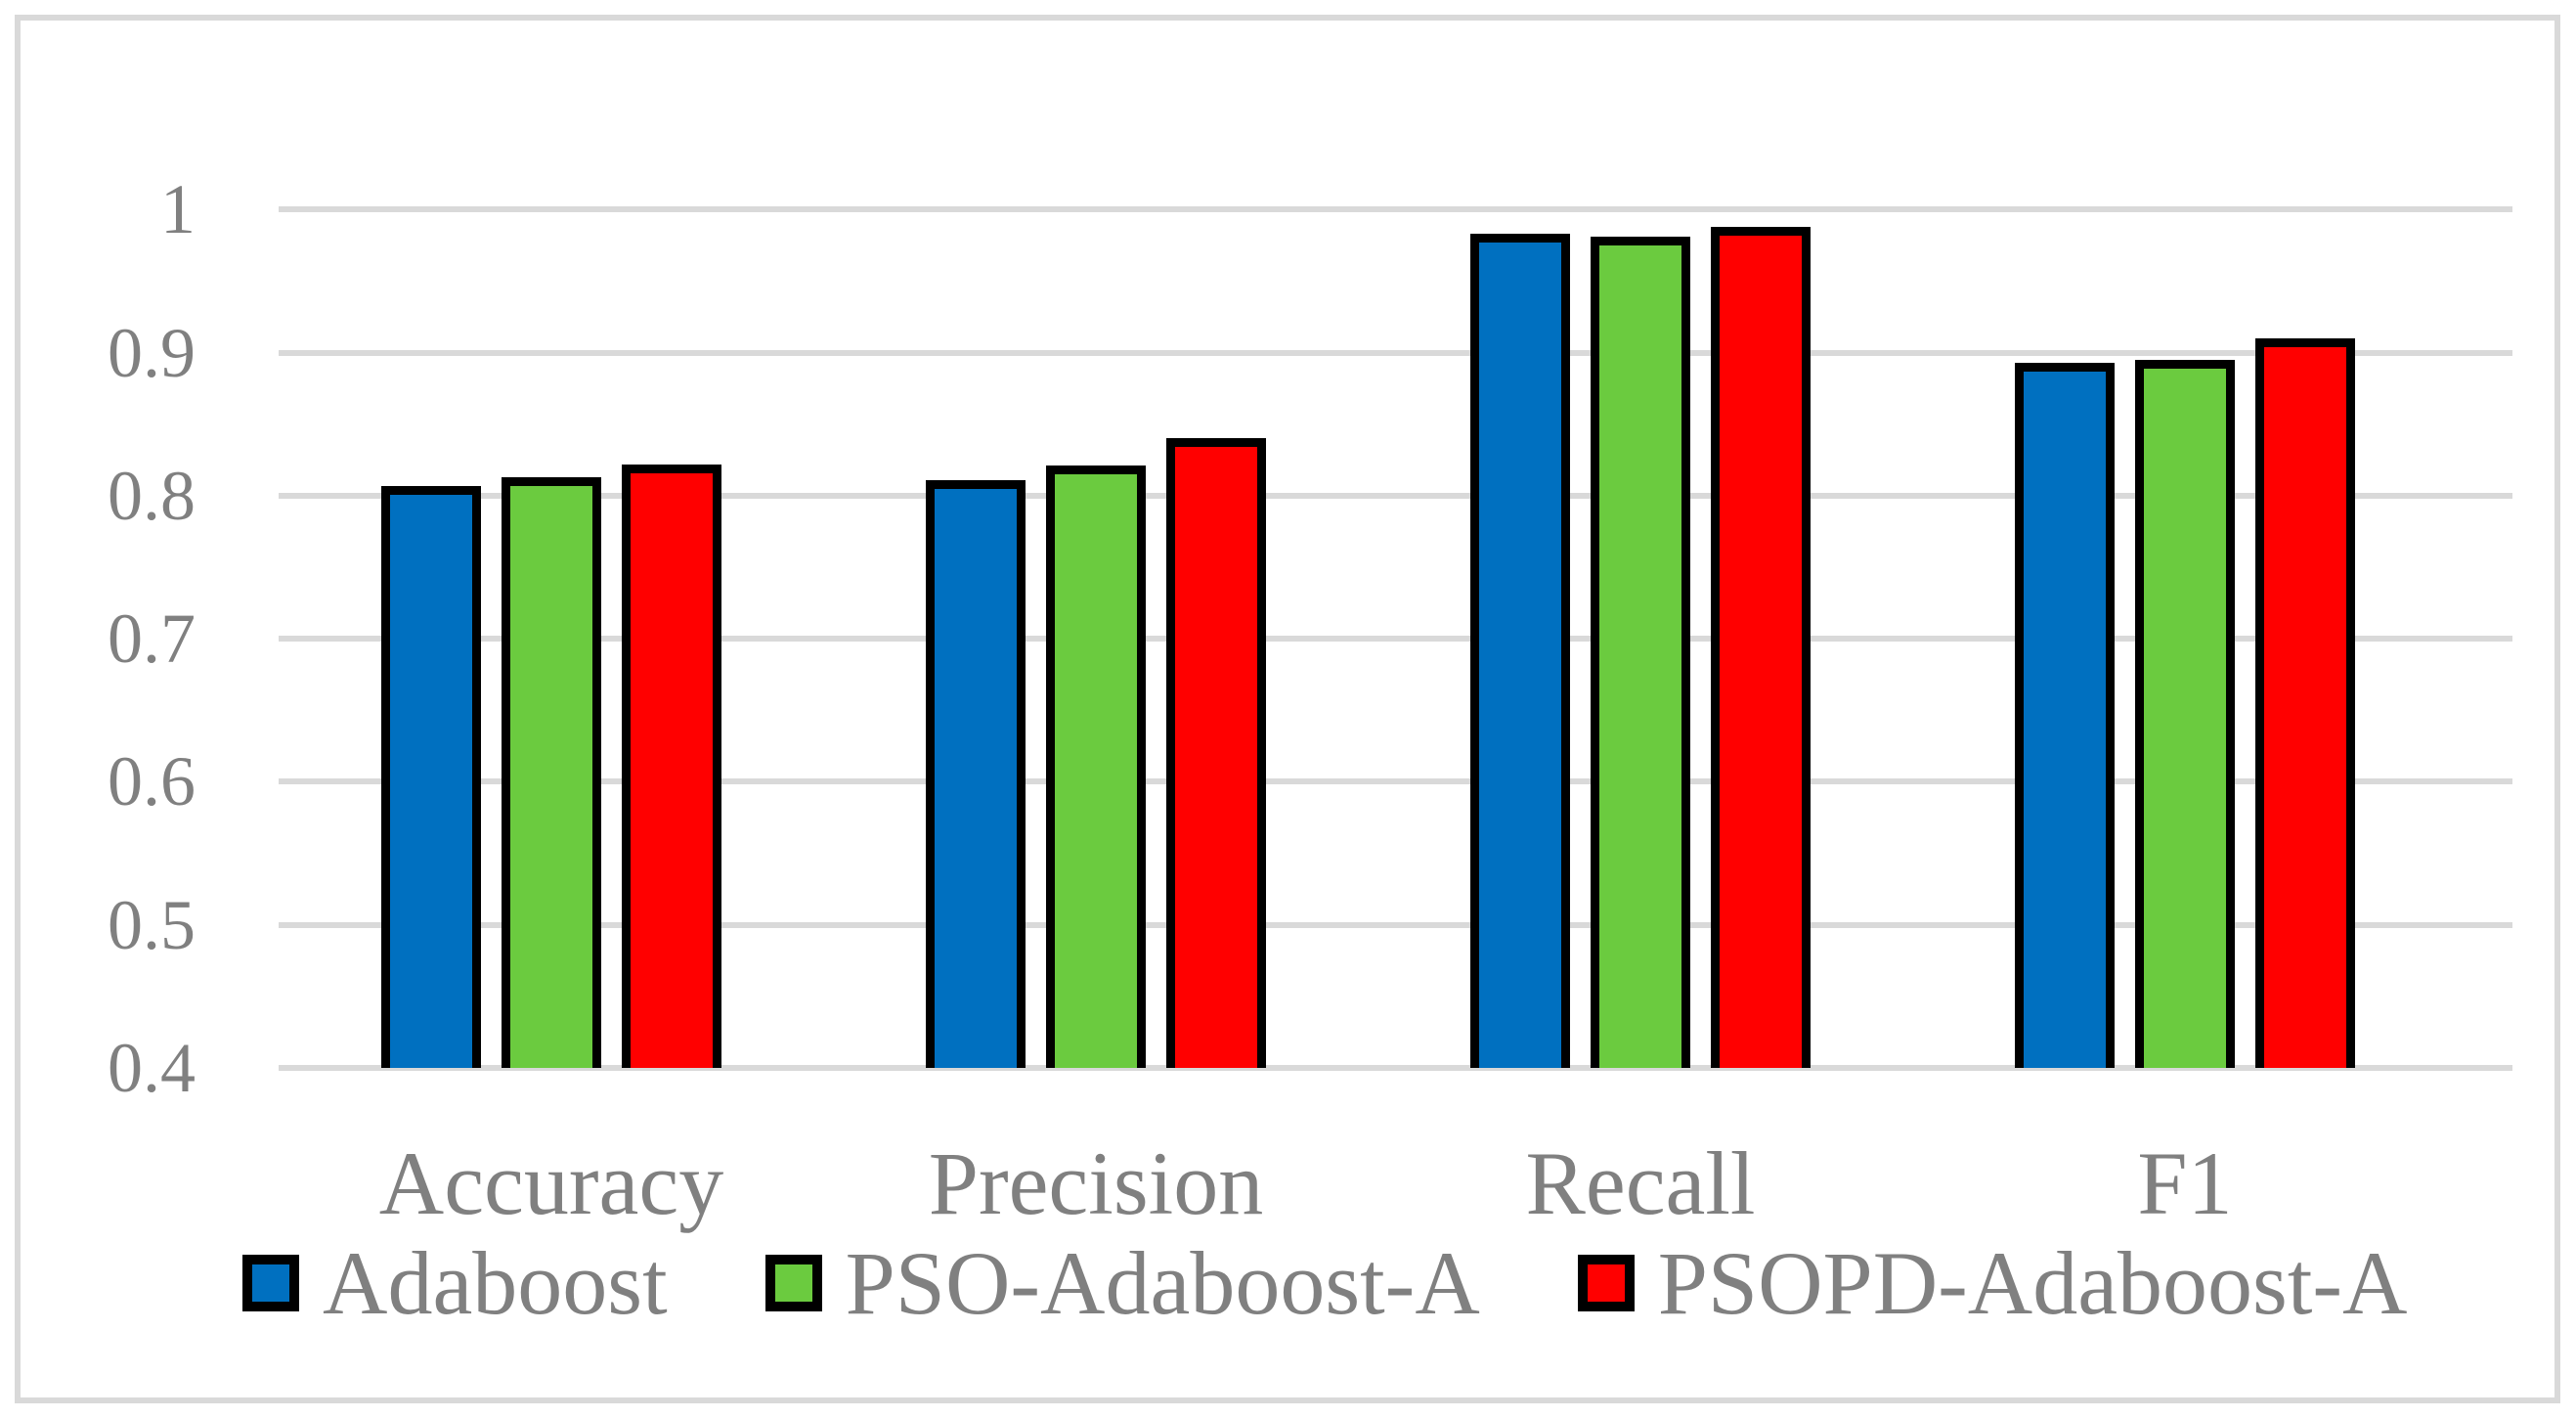 The height and width of the screenshot is (1419, 2576). I want to click on legend-swatch-icon-pso-adaboost-a, so click(793, 1283).